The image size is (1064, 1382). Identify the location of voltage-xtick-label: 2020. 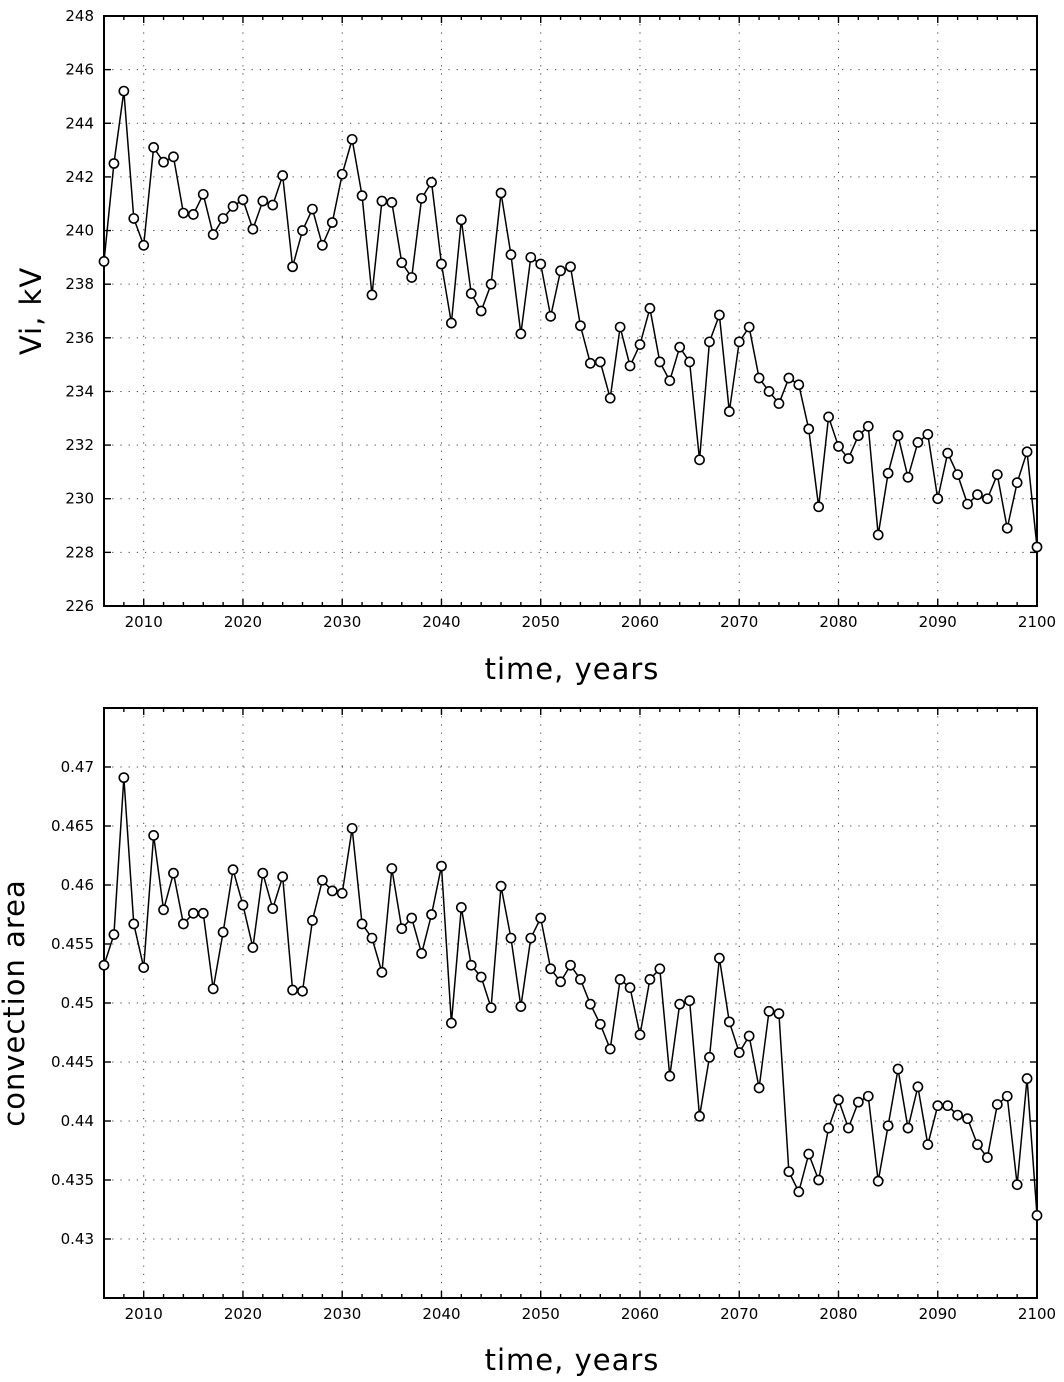
(243, 622).